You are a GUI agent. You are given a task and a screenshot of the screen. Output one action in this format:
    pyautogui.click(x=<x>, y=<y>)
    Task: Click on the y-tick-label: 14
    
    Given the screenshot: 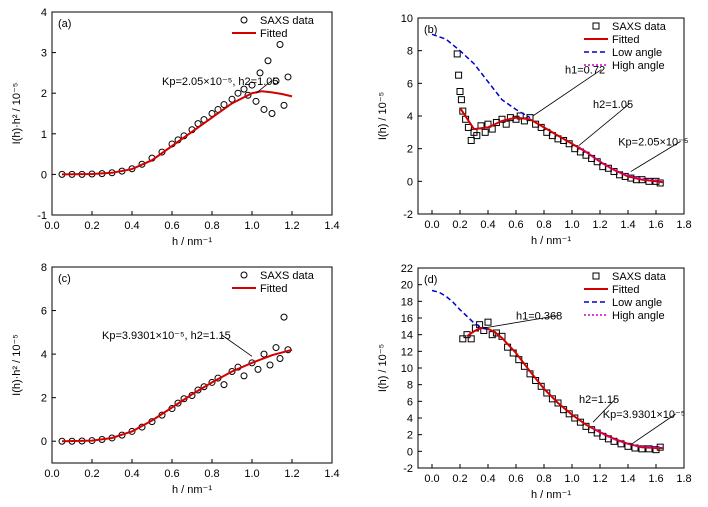 What is the action you would take?
    pyautogui.click(x=407, y=336)
    